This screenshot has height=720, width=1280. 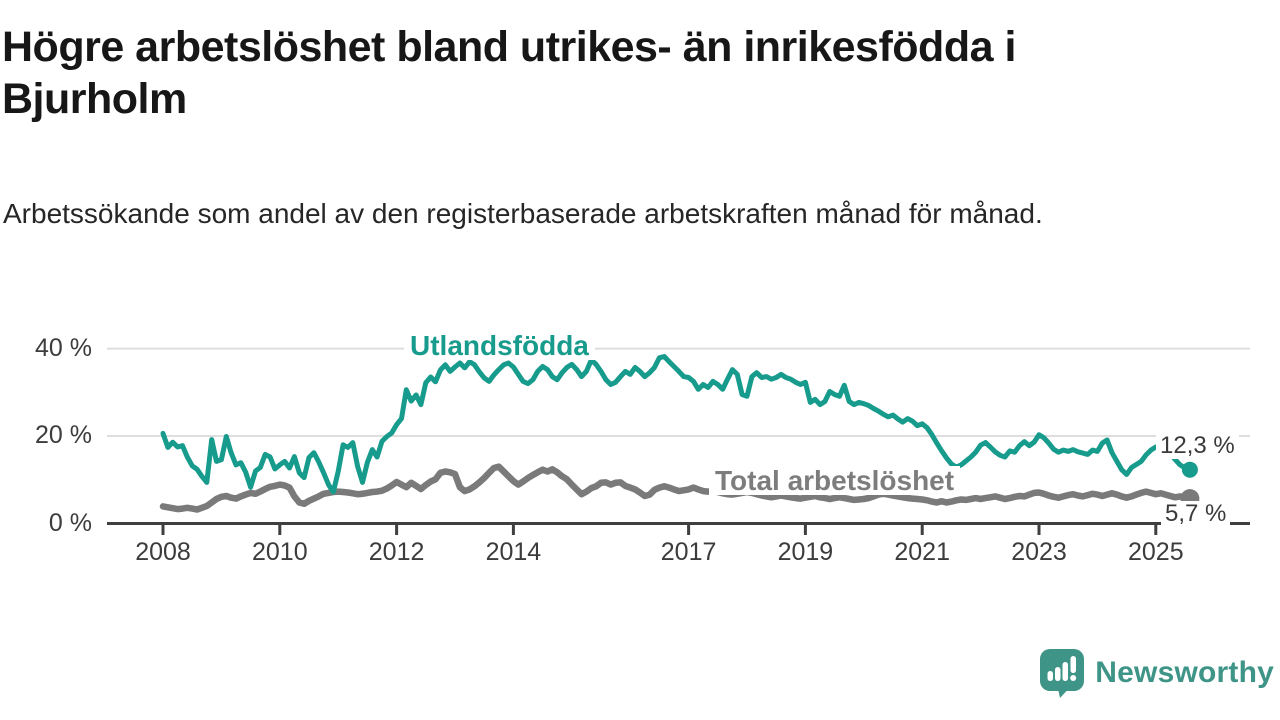 What do you see at coordinates (1184, 672) in the screenshot?
I see `newsworthy-wordmark: Newsworthy` at bounding box center [1184, 672].